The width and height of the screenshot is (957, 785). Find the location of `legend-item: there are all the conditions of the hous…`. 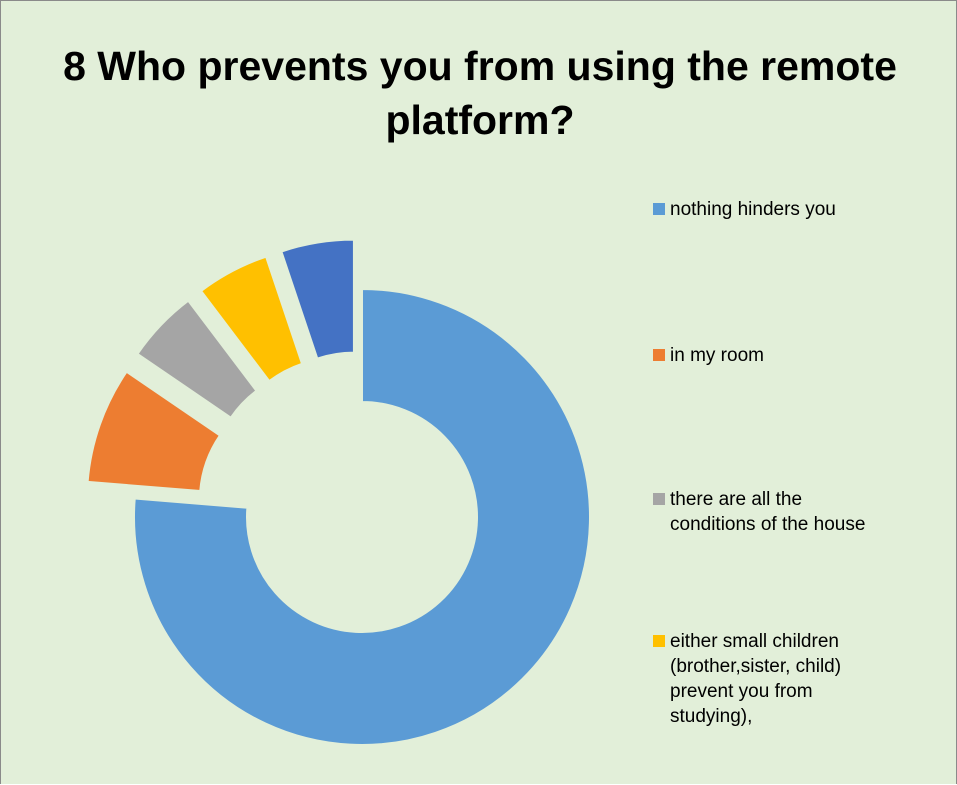

legend-item: there are all the conditions of the hous… is located at coordinates (761, 512).